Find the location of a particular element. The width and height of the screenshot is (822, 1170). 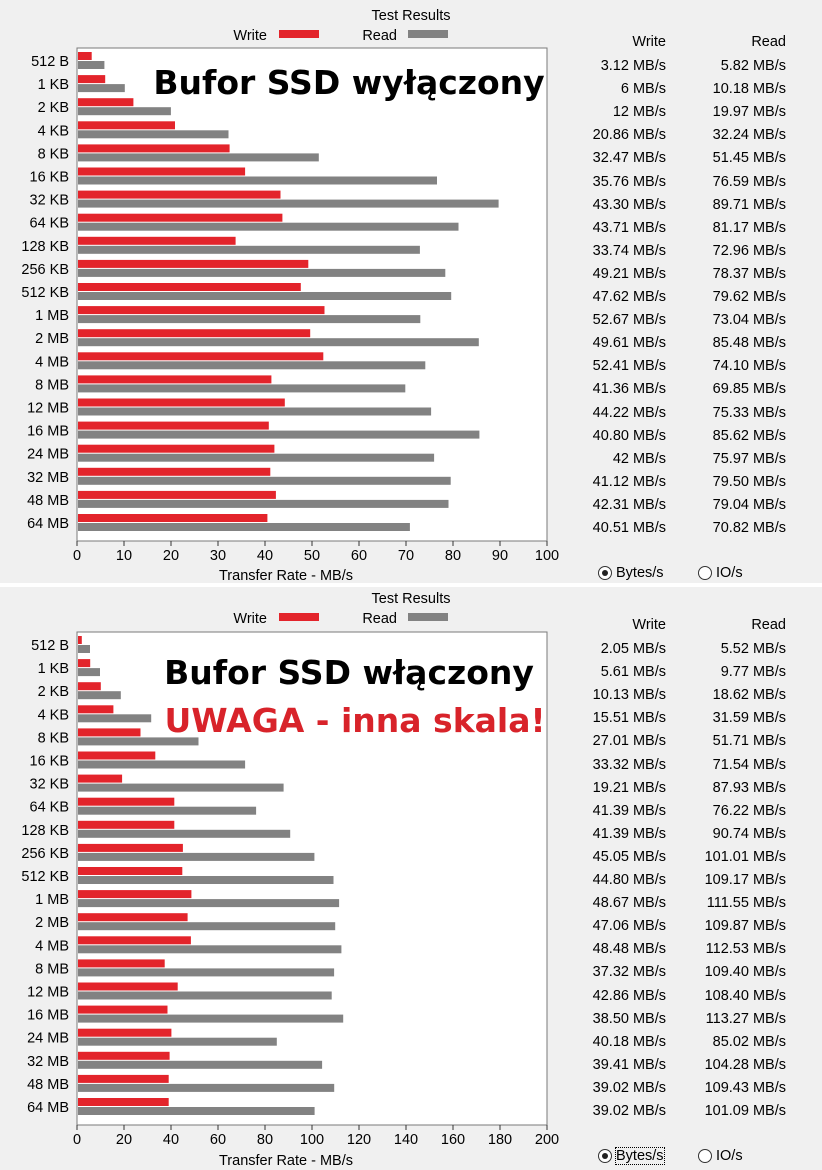

write-rate-cell: 48.48 MB/s is located at coordinates (629, 949).